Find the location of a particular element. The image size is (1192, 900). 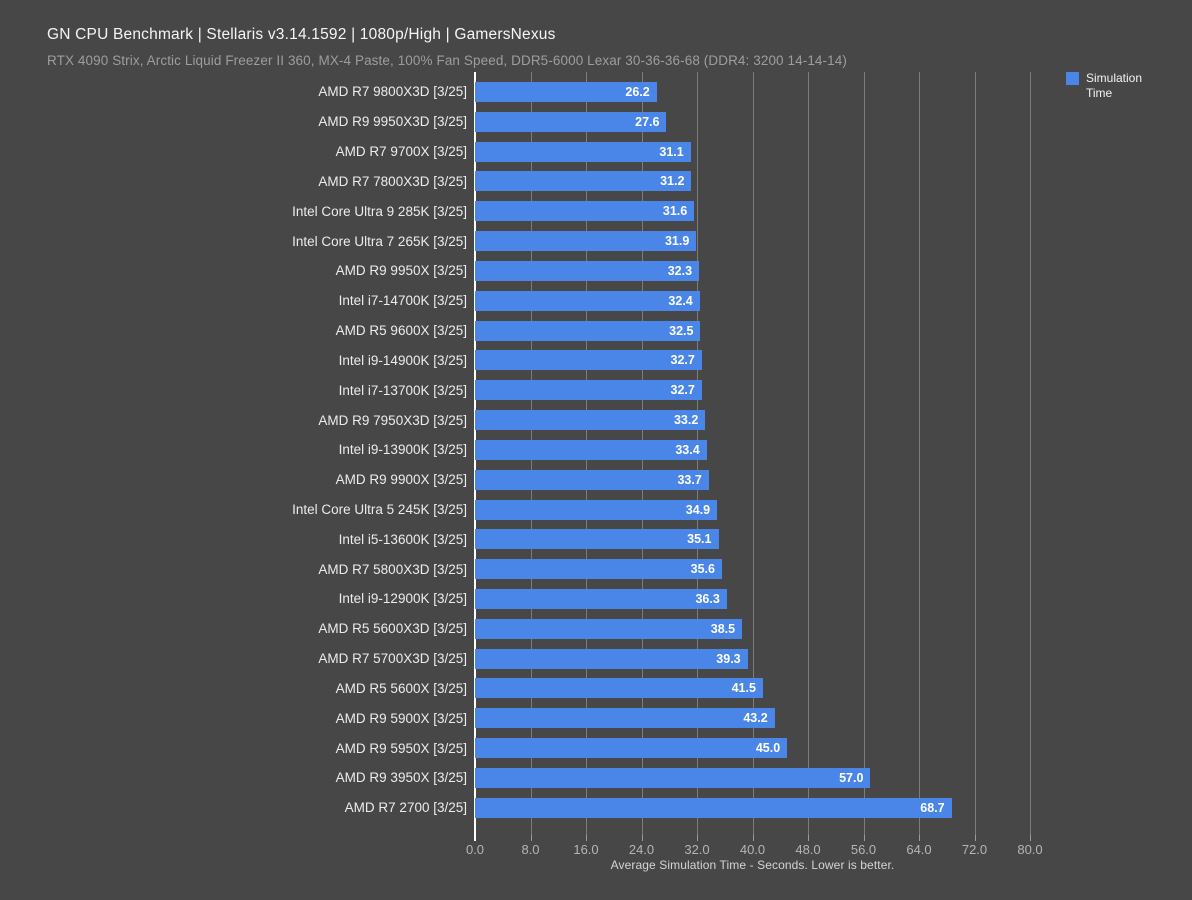

bar: 32.5 is located at coordinates (588, 330).